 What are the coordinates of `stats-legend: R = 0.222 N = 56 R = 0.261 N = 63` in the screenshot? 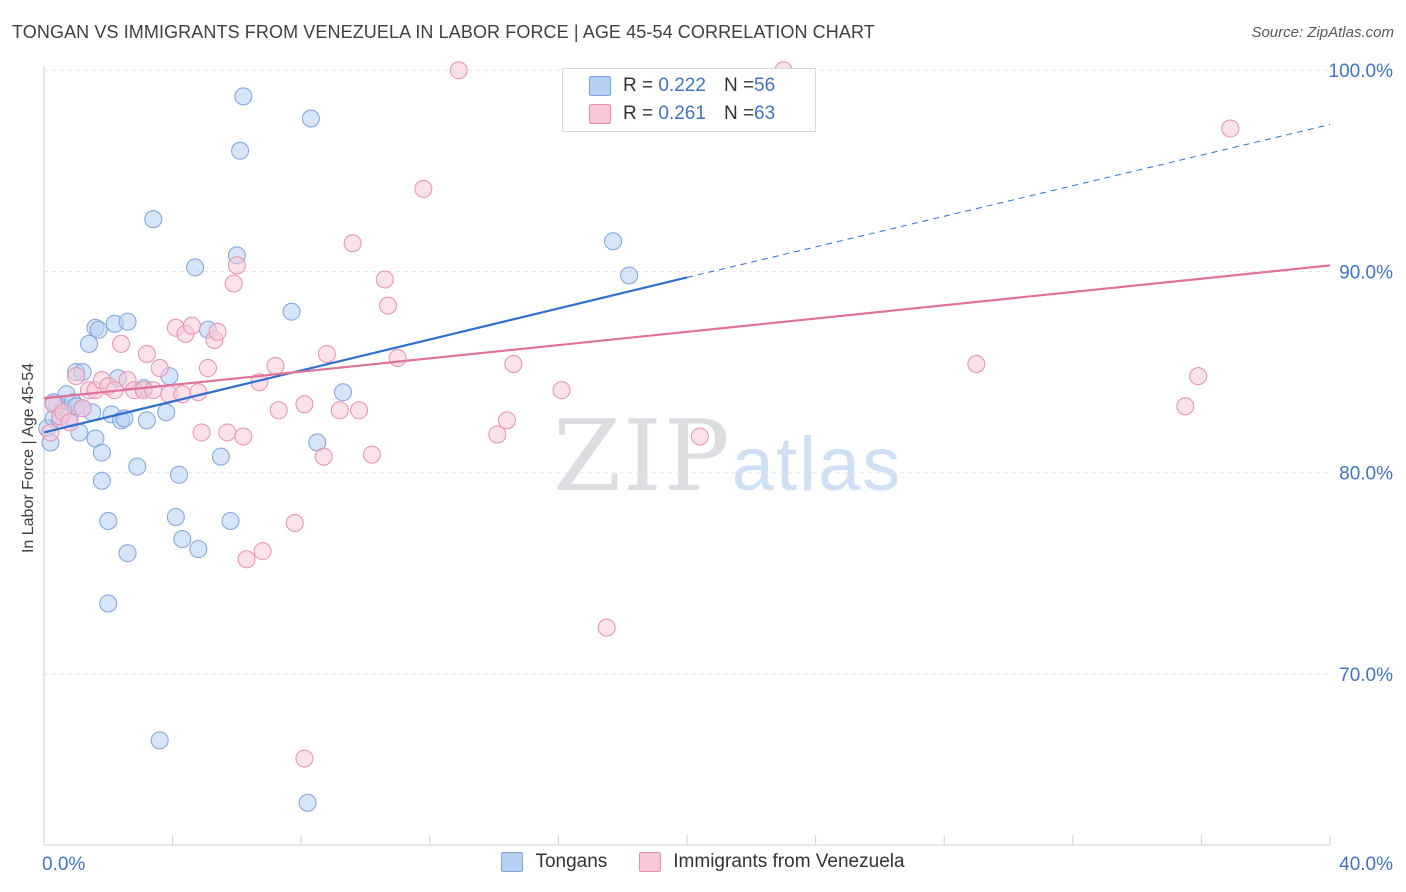 It's located at (689, 100).